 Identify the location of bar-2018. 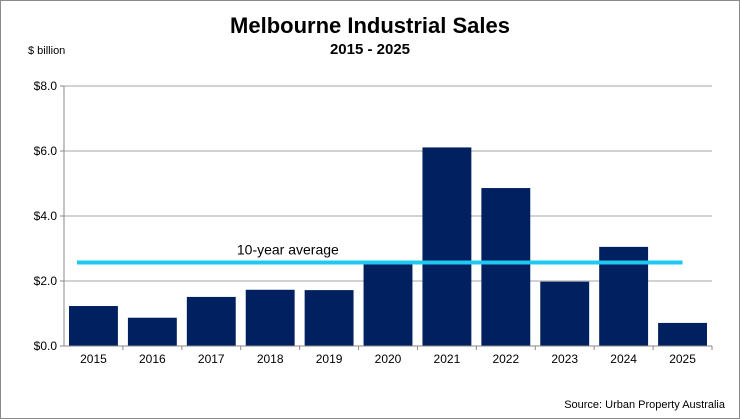
(270, 317).